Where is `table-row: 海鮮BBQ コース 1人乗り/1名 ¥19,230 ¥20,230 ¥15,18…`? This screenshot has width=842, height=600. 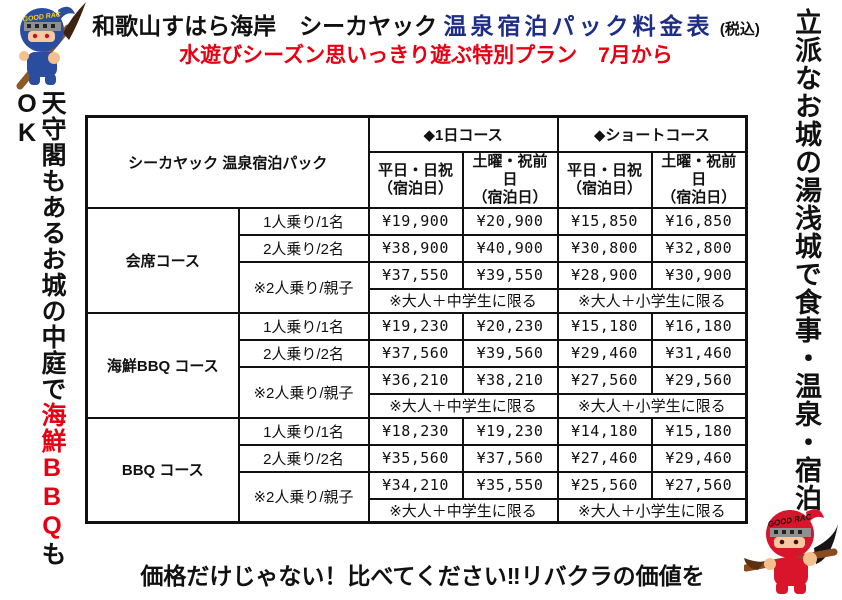
table-row: 海鮮BBQ コース 1人乗り/1名 ¥19,230 ¥20,230 ¥15,18… is located at coordinates (416, 365).